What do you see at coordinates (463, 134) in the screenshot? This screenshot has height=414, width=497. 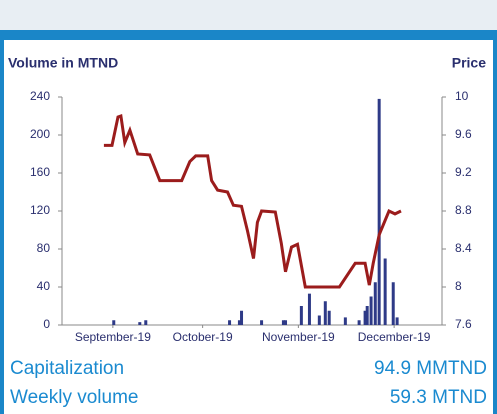 I see `y2-tick-label: 9.6` at bounding box center [463, 134].